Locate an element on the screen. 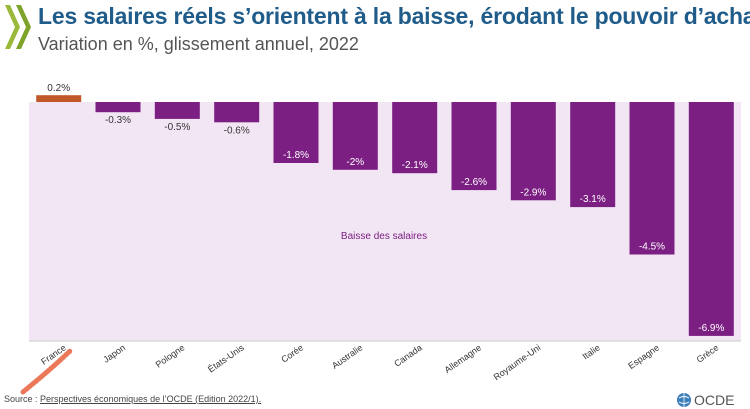 Image resolution: width=750 pixels, height=409 pixels. bar-france is located at coordinates (59, 98).